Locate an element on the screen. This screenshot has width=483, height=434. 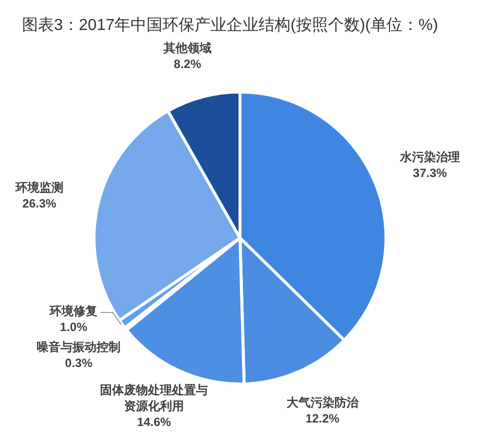
data-label: 0.3% is located at coordinates (79, 363).